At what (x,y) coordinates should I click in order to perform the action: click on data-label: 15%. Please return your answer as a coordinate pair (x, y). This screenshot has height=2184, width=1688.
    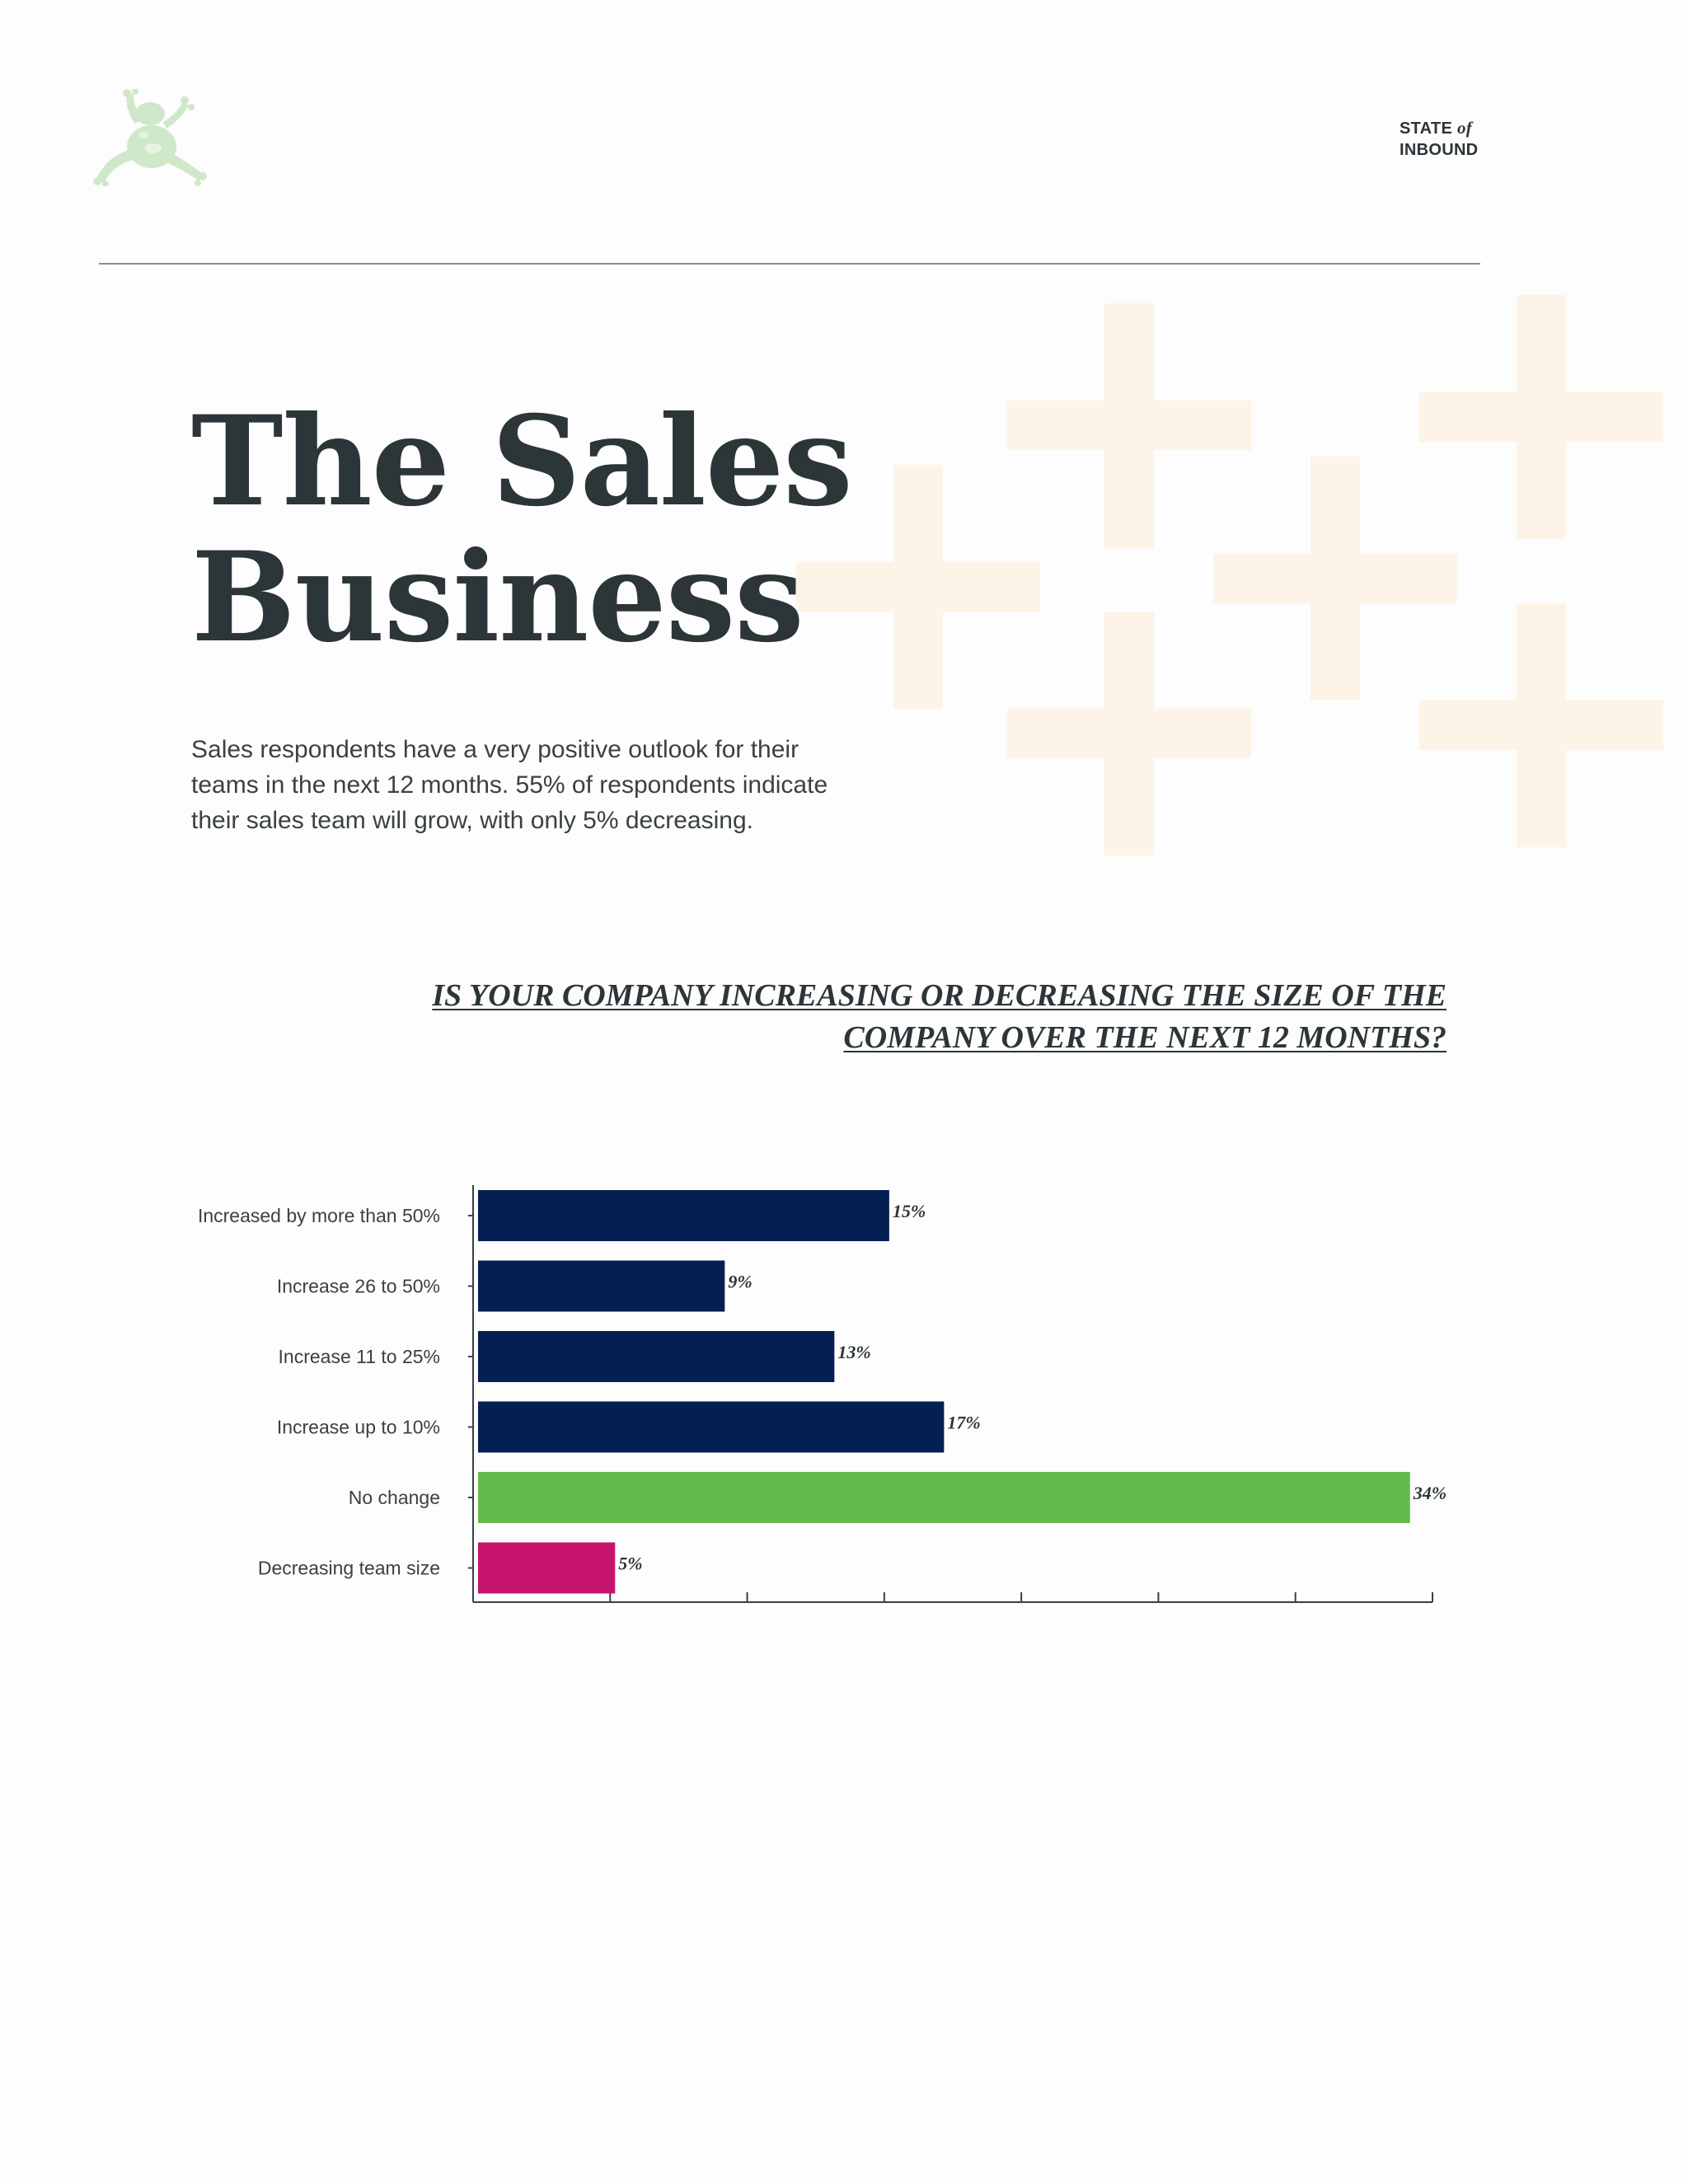
    Looking at the image, I should click on (910, 1211).